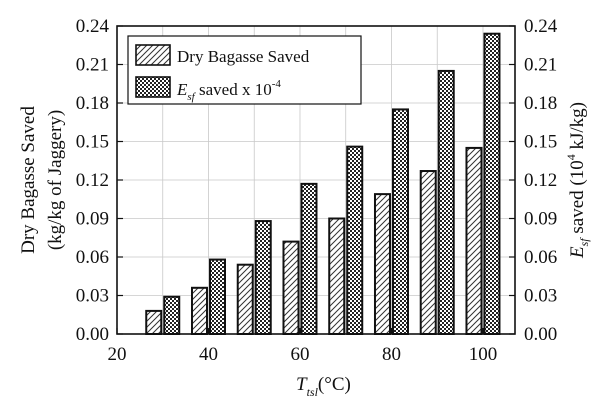 The height and width of the screenshot is (410, 601). I want to click on left-y-tick-label: 0.24, so click(93, 26).